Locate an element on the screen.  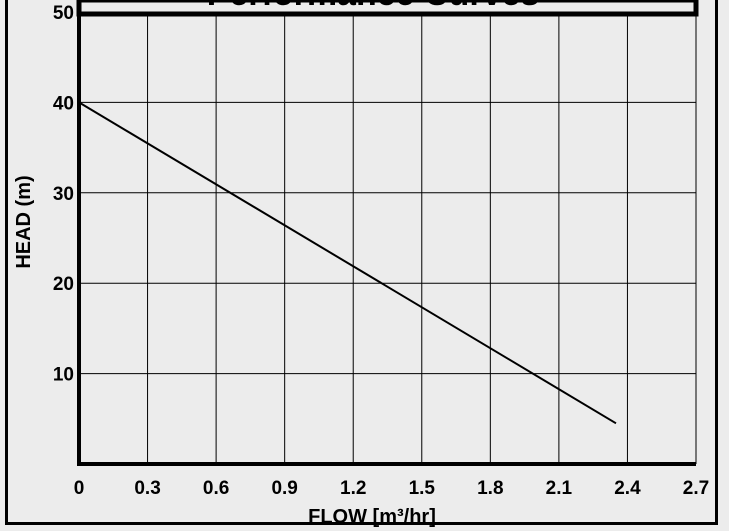
x-axis-title: FLOW [m³/hr] is located at coordinates (372, 517).